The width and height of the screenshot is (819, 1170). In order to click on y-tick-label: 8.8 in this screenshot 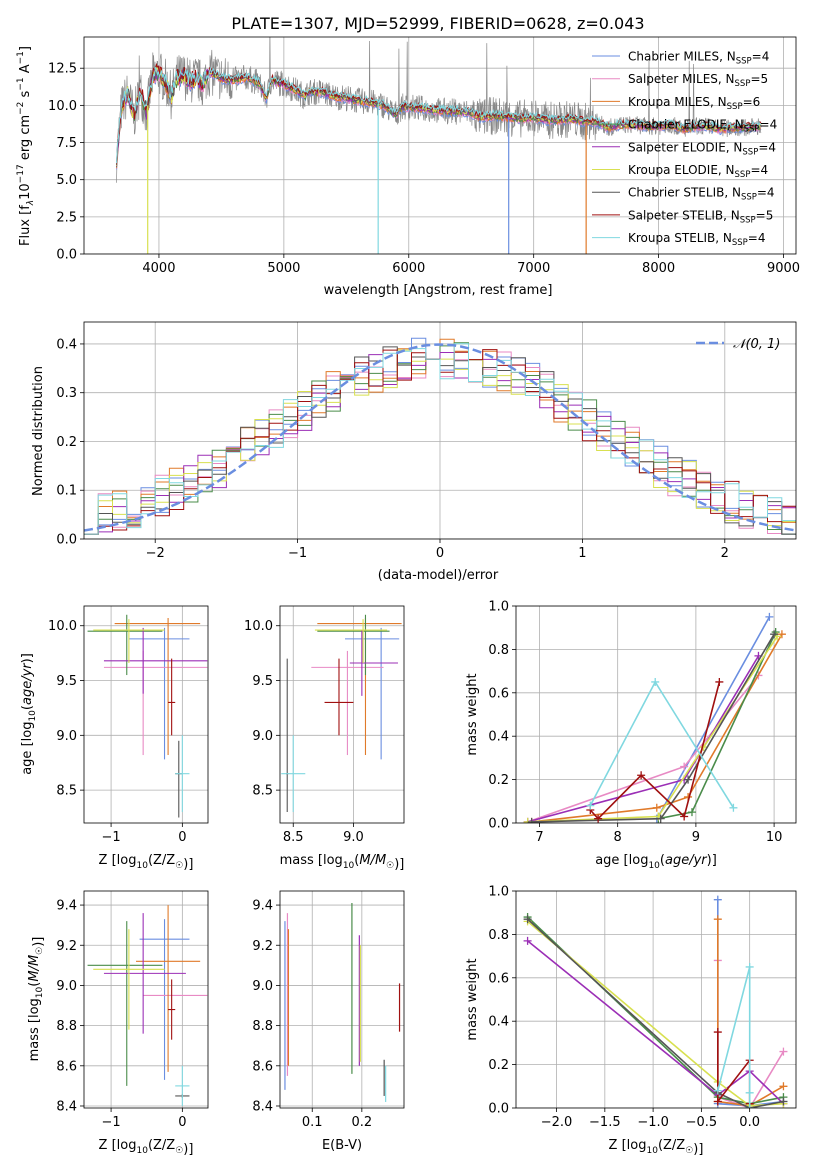, I will do `click(66, 1026)`.